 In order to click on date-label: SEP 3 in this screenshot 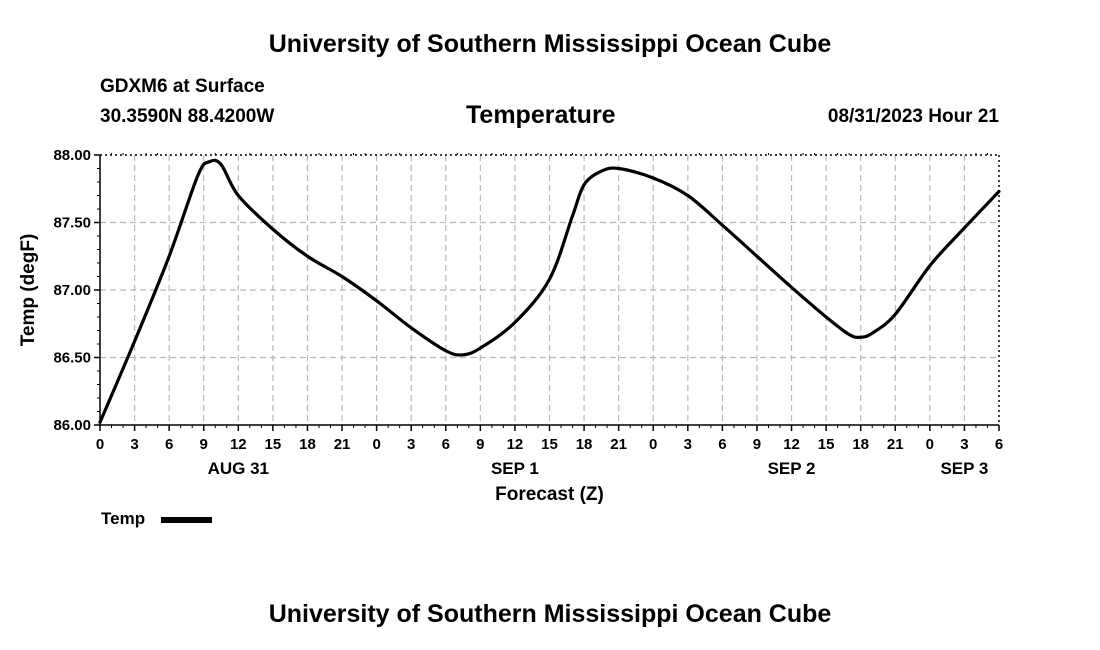, I will do `click(964, 468)`.